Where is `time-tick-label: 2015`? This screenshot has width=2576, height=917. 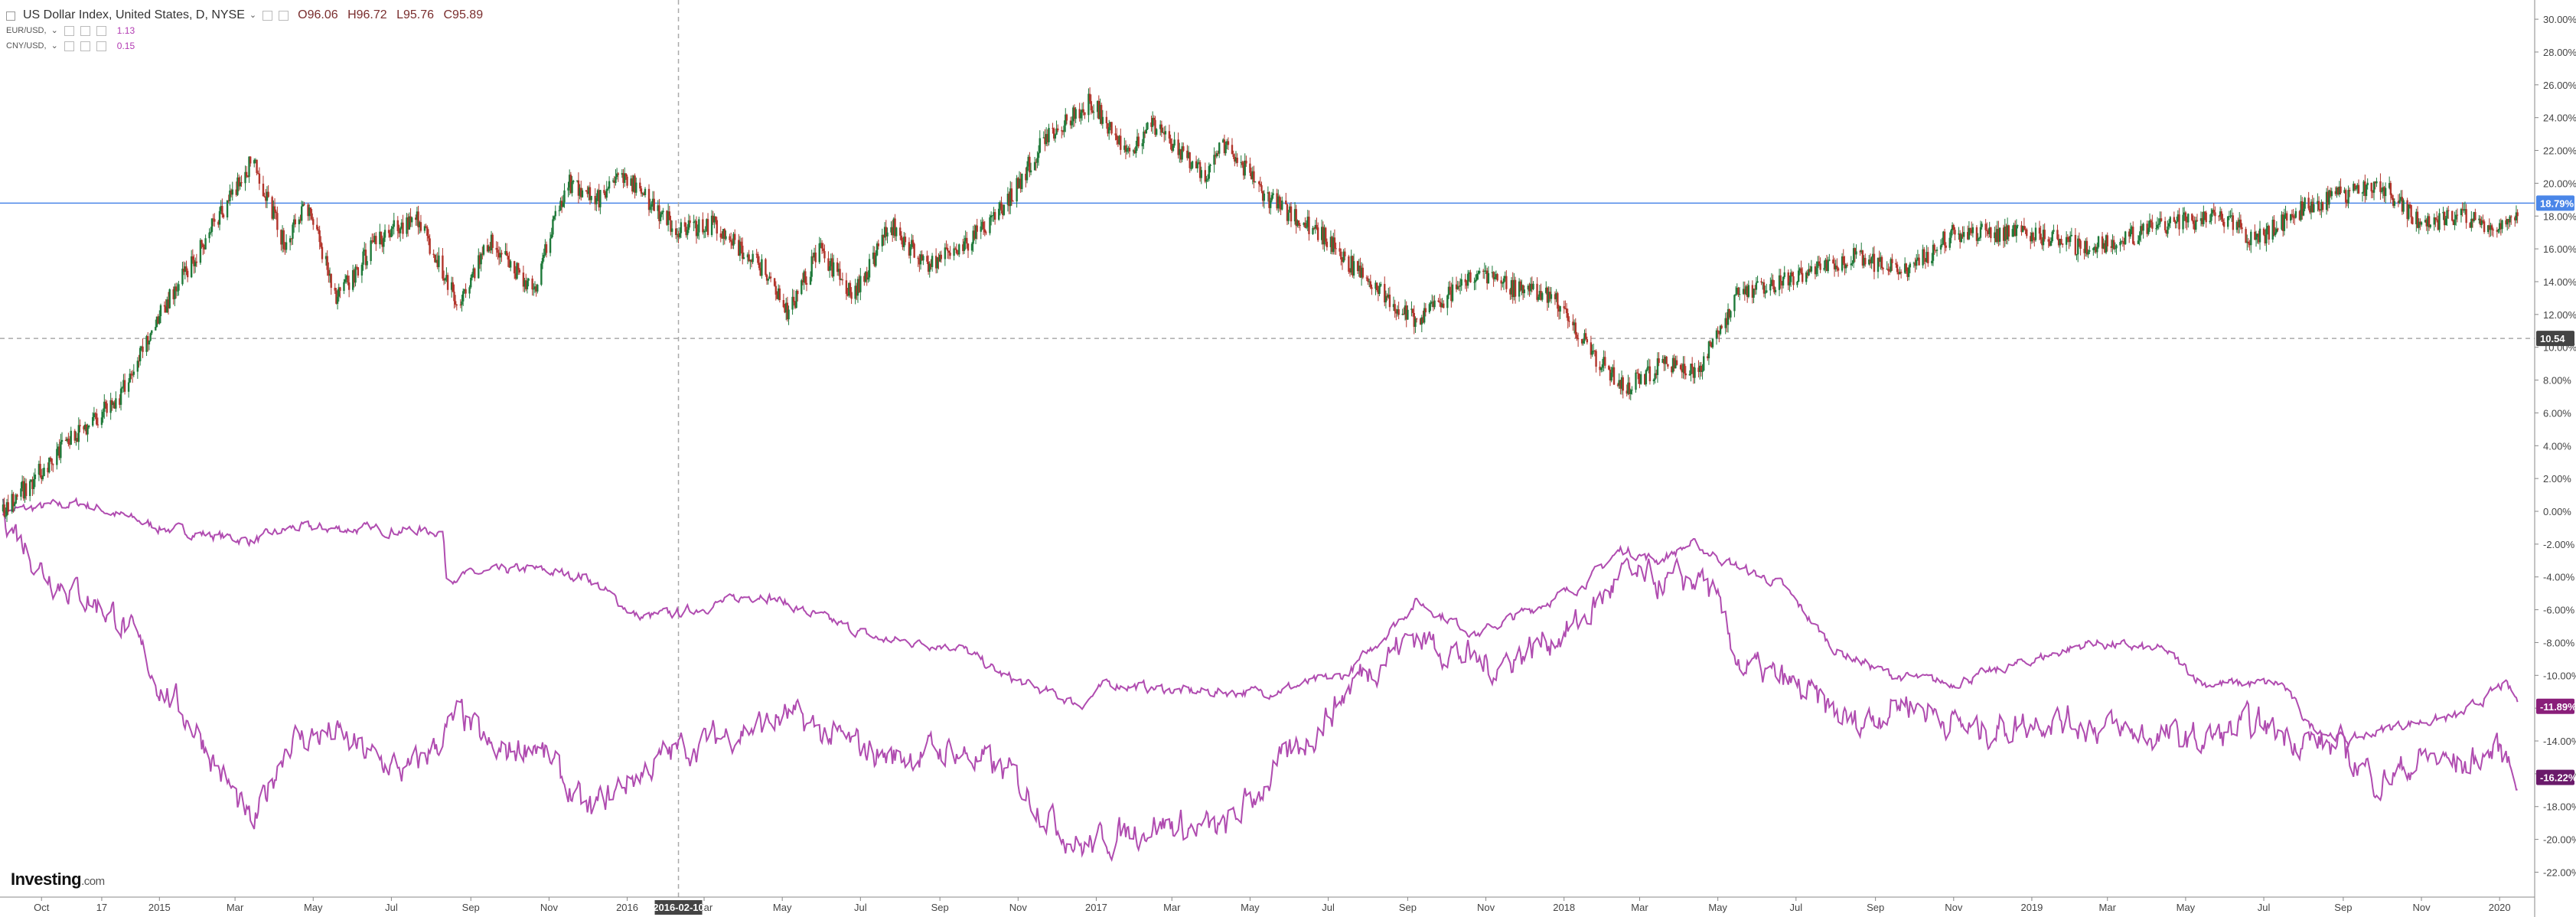
time-tick-label: 2015 is located at coordinates (159, 907).